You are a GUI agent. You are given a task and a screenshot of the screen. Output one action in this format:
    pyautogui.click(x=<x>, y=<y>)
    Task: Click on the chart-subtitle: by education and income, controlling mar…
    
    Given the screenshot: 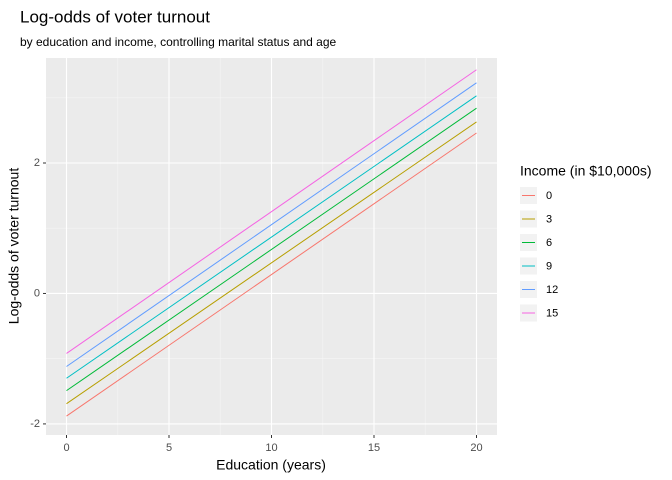 What is the action you would take?
    pyautogui.click(x=178, y=42)
    